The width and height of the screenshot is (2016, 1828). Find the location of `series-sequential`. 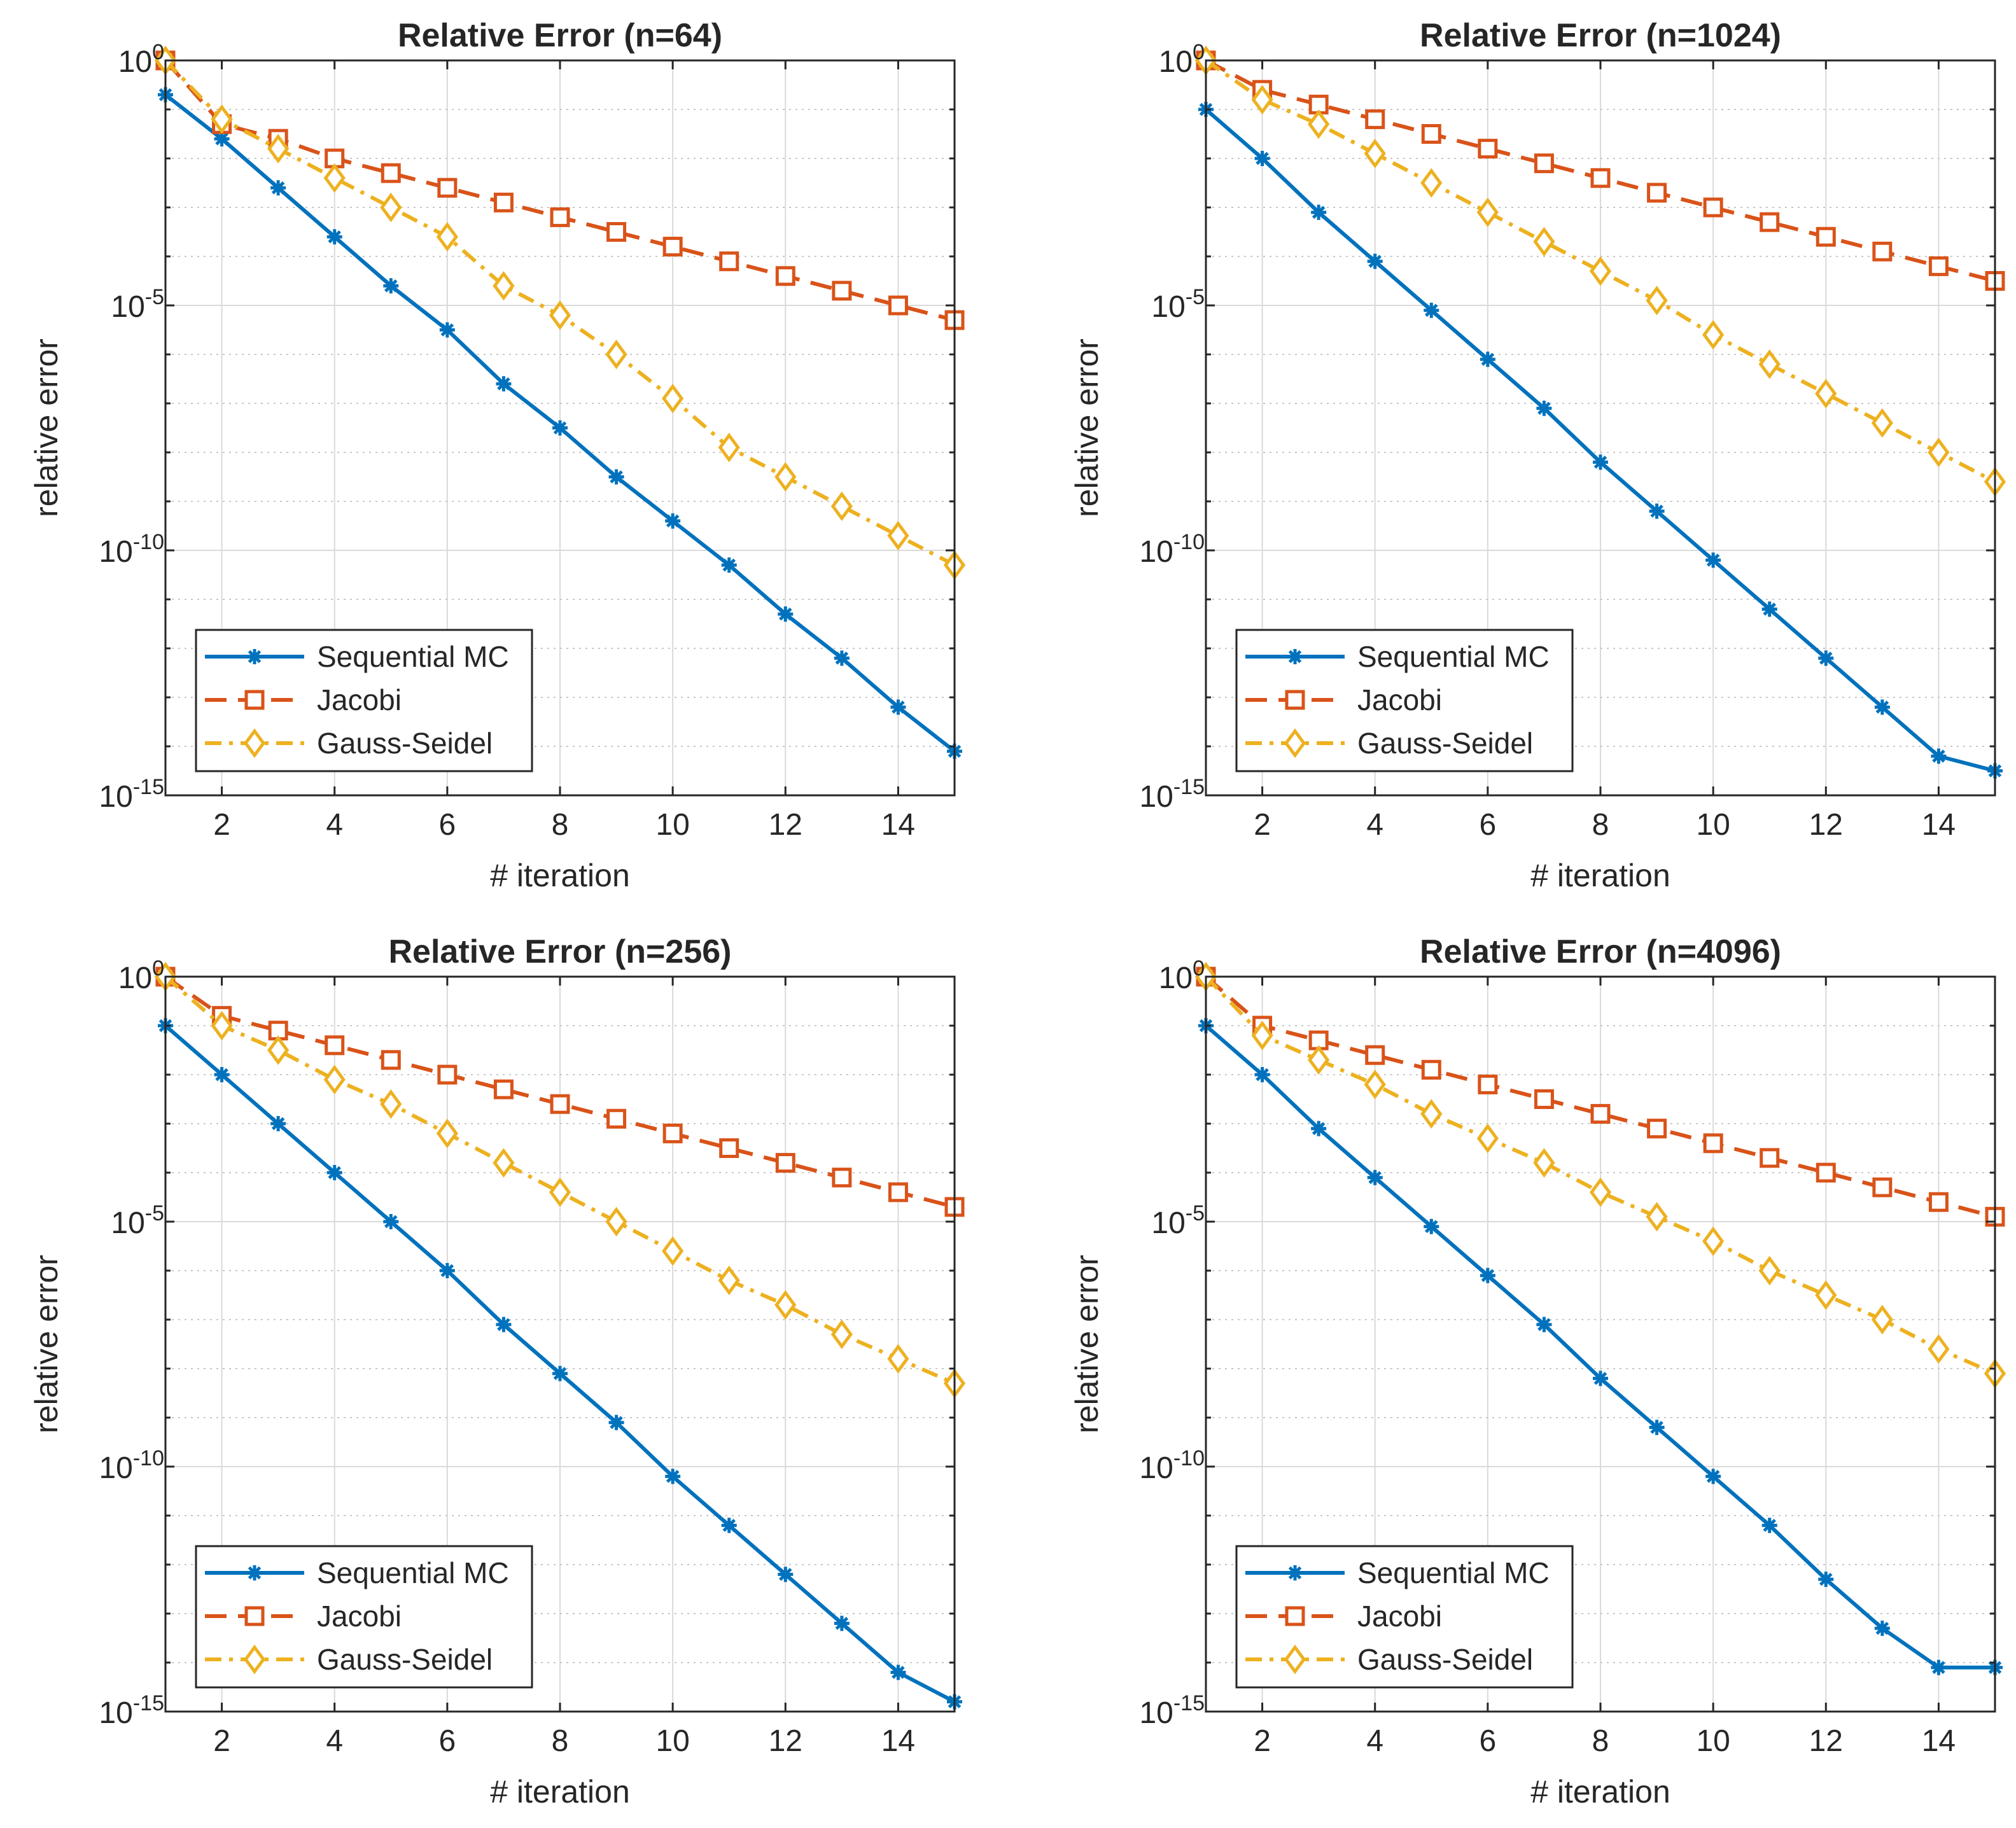

series-sequential is located at coordinates (560, 423).